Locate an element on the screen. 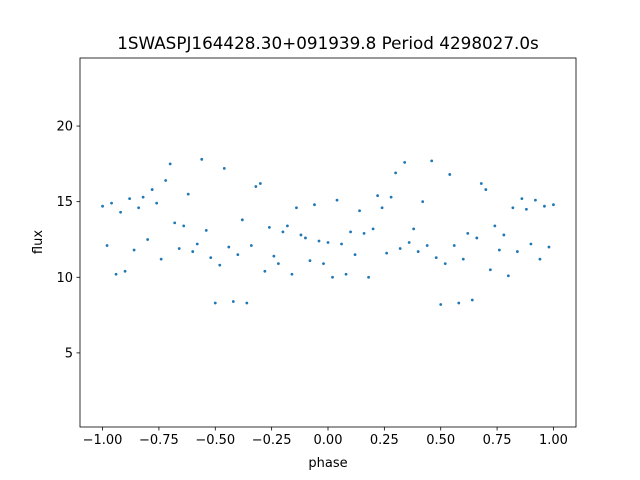 The width and height of the screenshot is (640, 480). x-tick-label: −0.50 is located at coordinates (215, 440).